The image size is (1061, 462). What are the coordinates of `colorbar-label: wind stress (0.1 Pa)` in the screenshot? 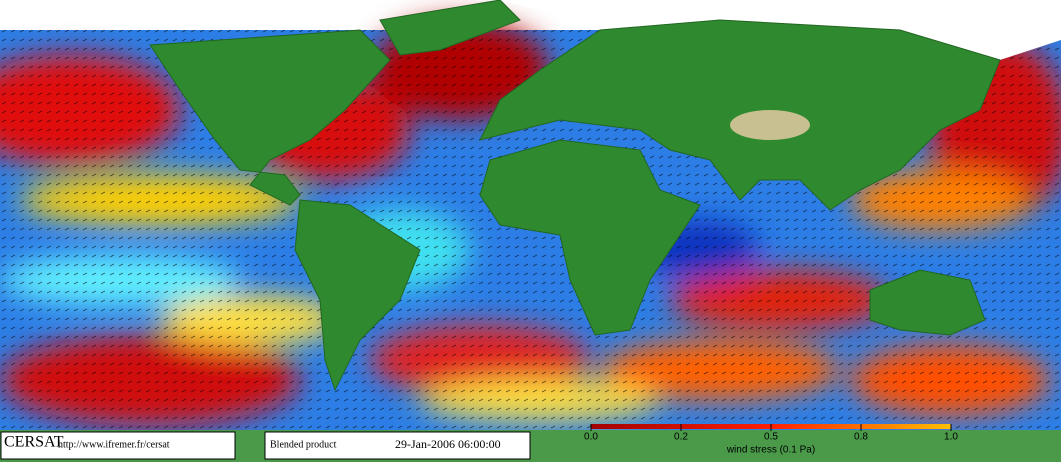 It's located at (770, 450).